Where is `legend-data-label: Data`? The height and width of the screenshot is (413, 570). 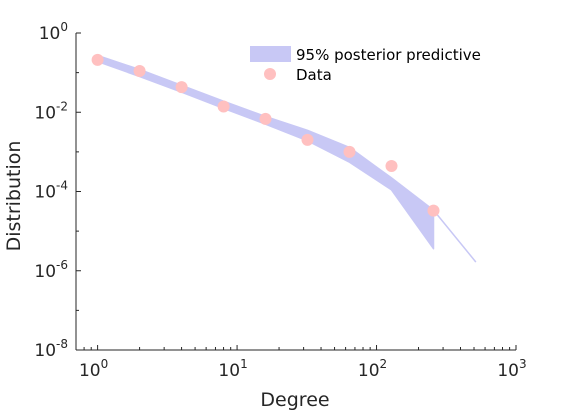
legend-data-label: Data is located at coordinates (314, 75).